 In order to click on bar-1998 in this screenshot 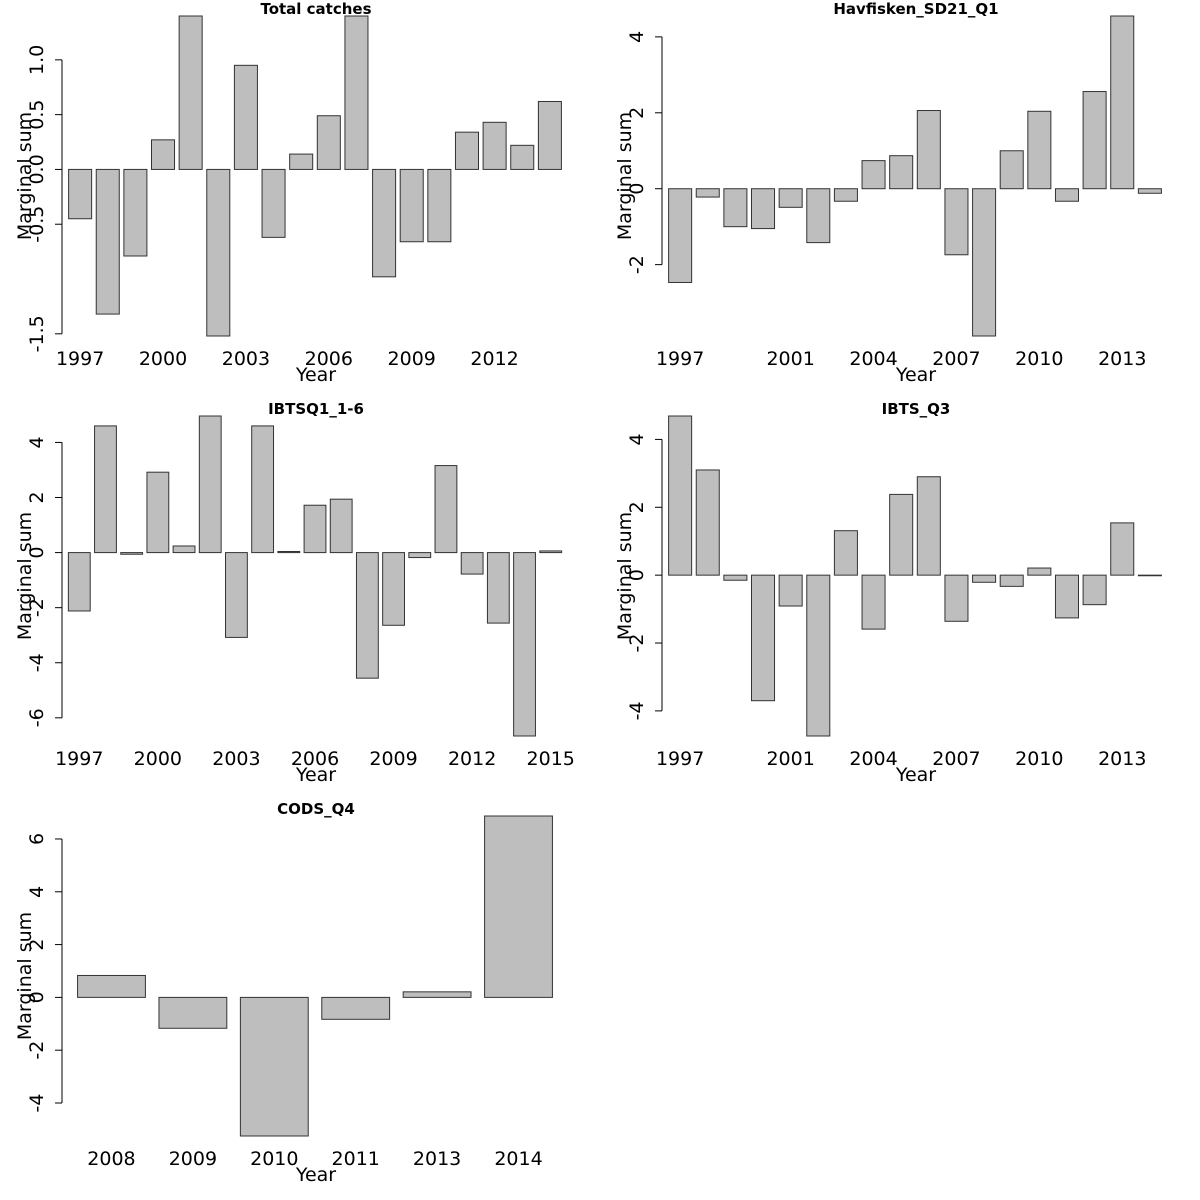, I will do `click(707, 522)`.